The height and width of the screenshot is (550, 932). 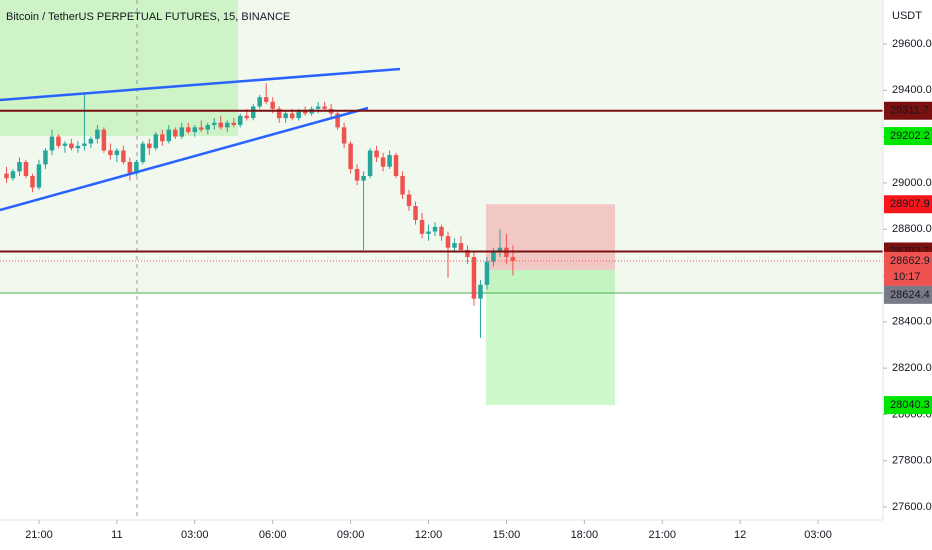 What do you see at coordinates (910, 261) in the screenshot?
I see `price-label: 28662.9` at bounding box center [910, 261].